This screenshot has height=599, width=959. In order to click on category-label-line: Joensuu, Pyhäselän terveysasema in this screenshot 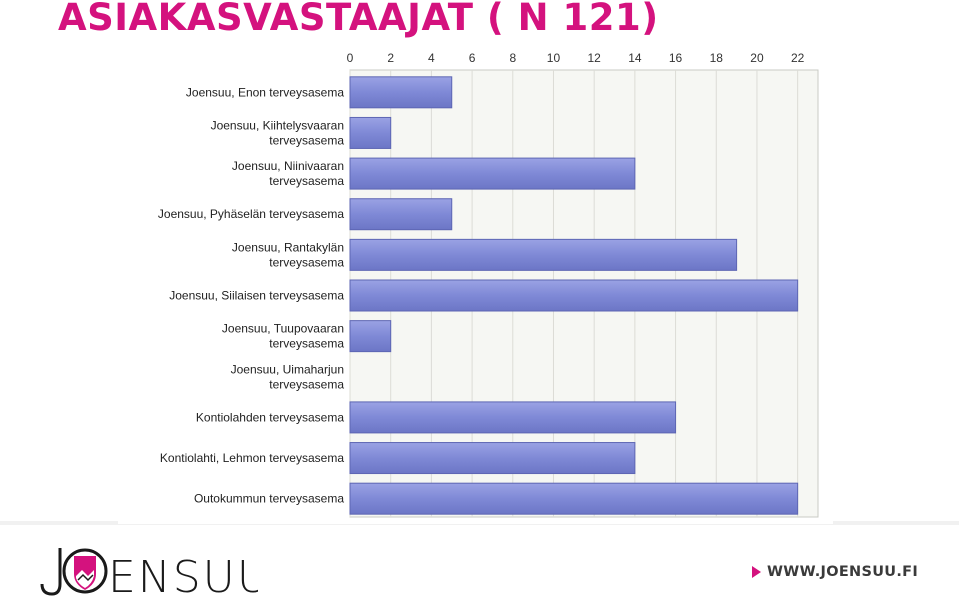, I will do `click(251, 214)`.